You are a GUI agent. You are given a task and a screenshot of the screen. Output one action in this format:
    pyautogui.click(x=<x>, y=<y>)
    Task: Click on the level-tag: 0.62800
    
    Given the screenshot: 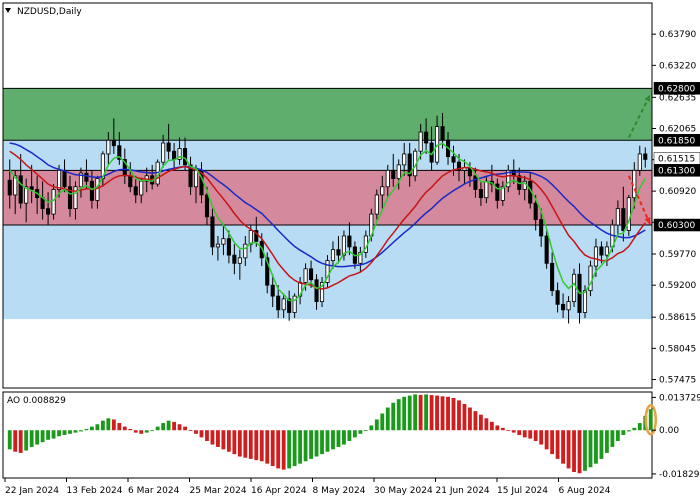 What is the action you would take?
    pyautogui.click(x=676, y=88)
    